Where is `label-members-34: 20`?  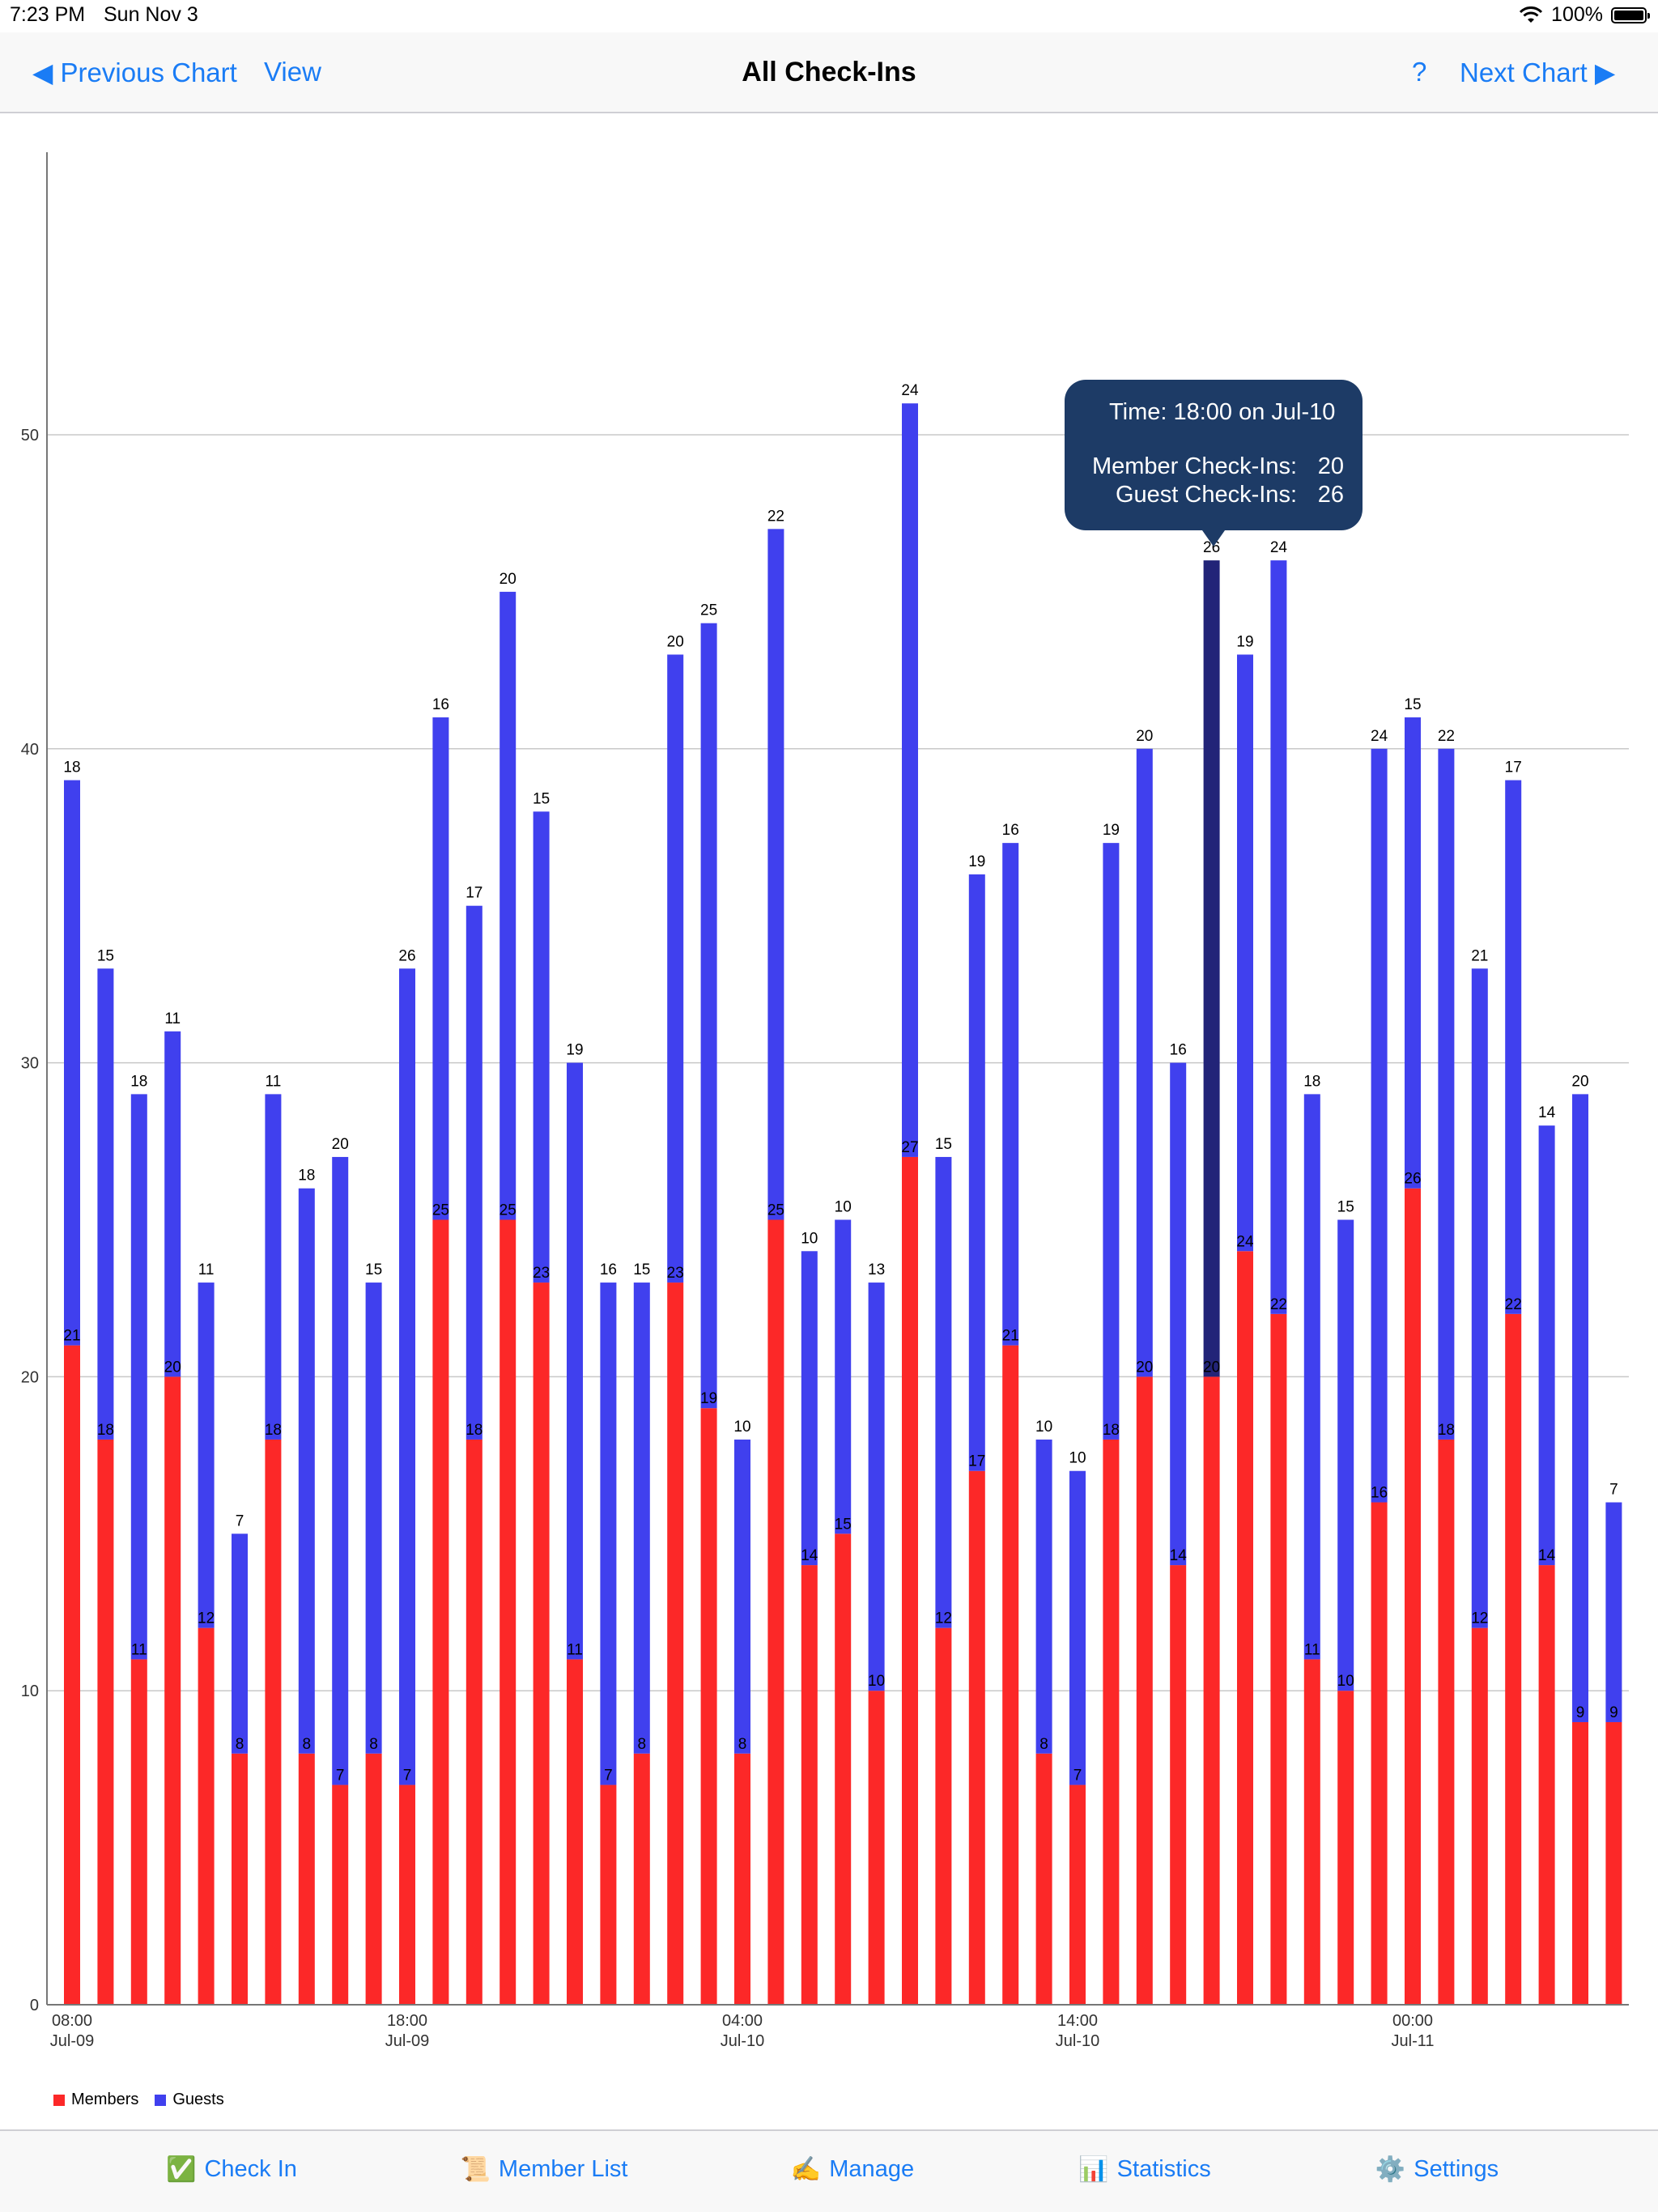
label-members-34: 20 is located at coordinates (1211, 1368).